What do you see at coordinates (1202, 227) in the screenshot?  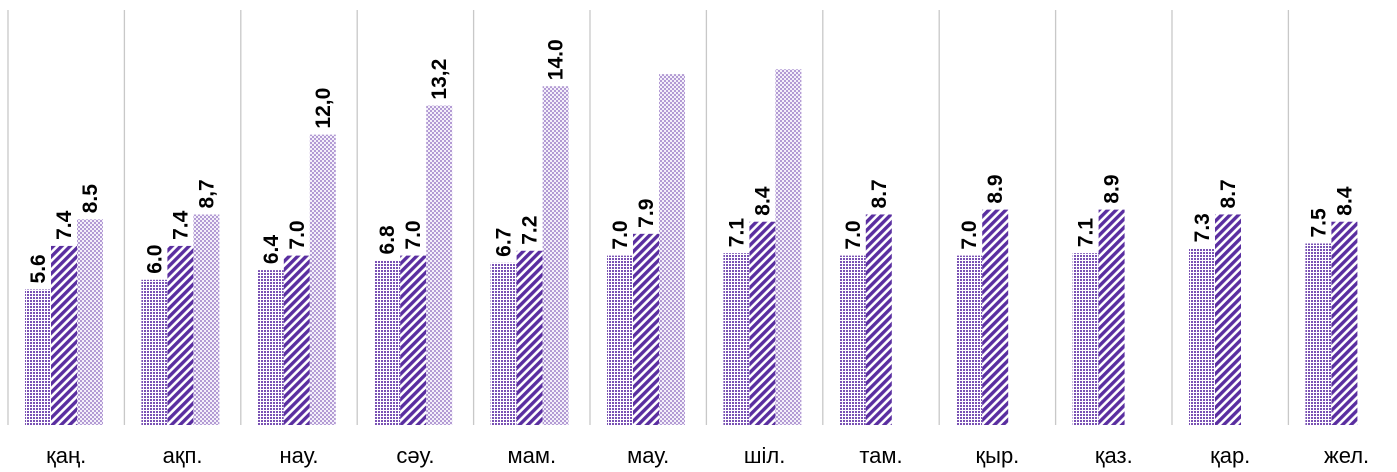 I see `data-label: 7.3` at bounding box center [1202, 227].